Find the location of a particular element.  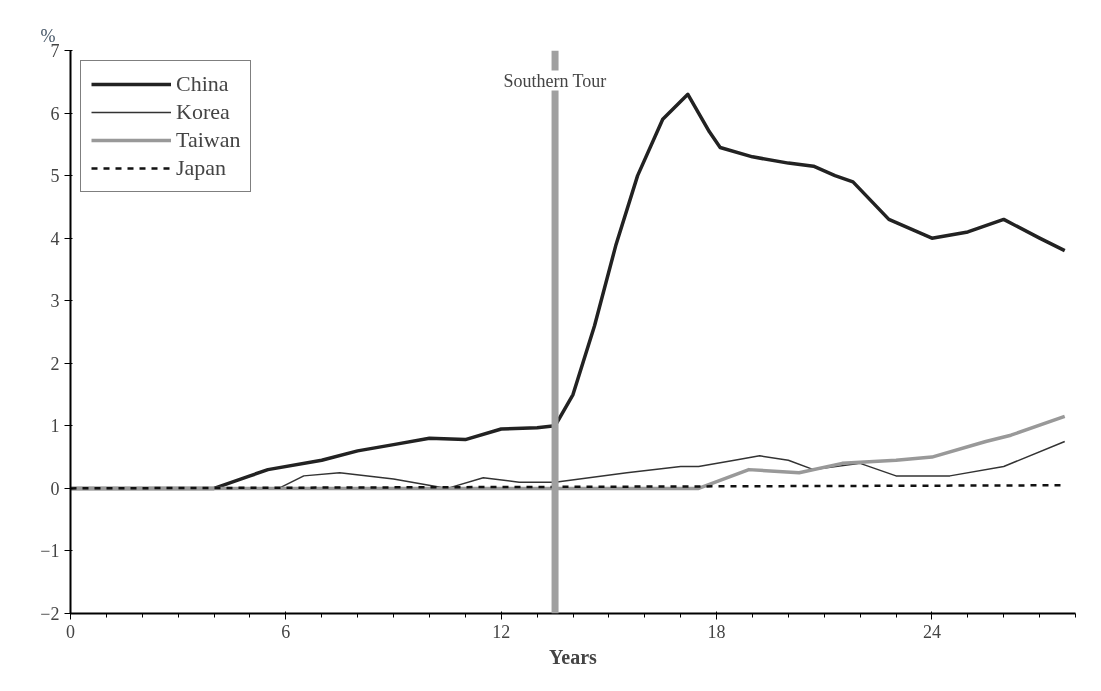

y-tick-label: −1 is located at coordinates (50, 551).